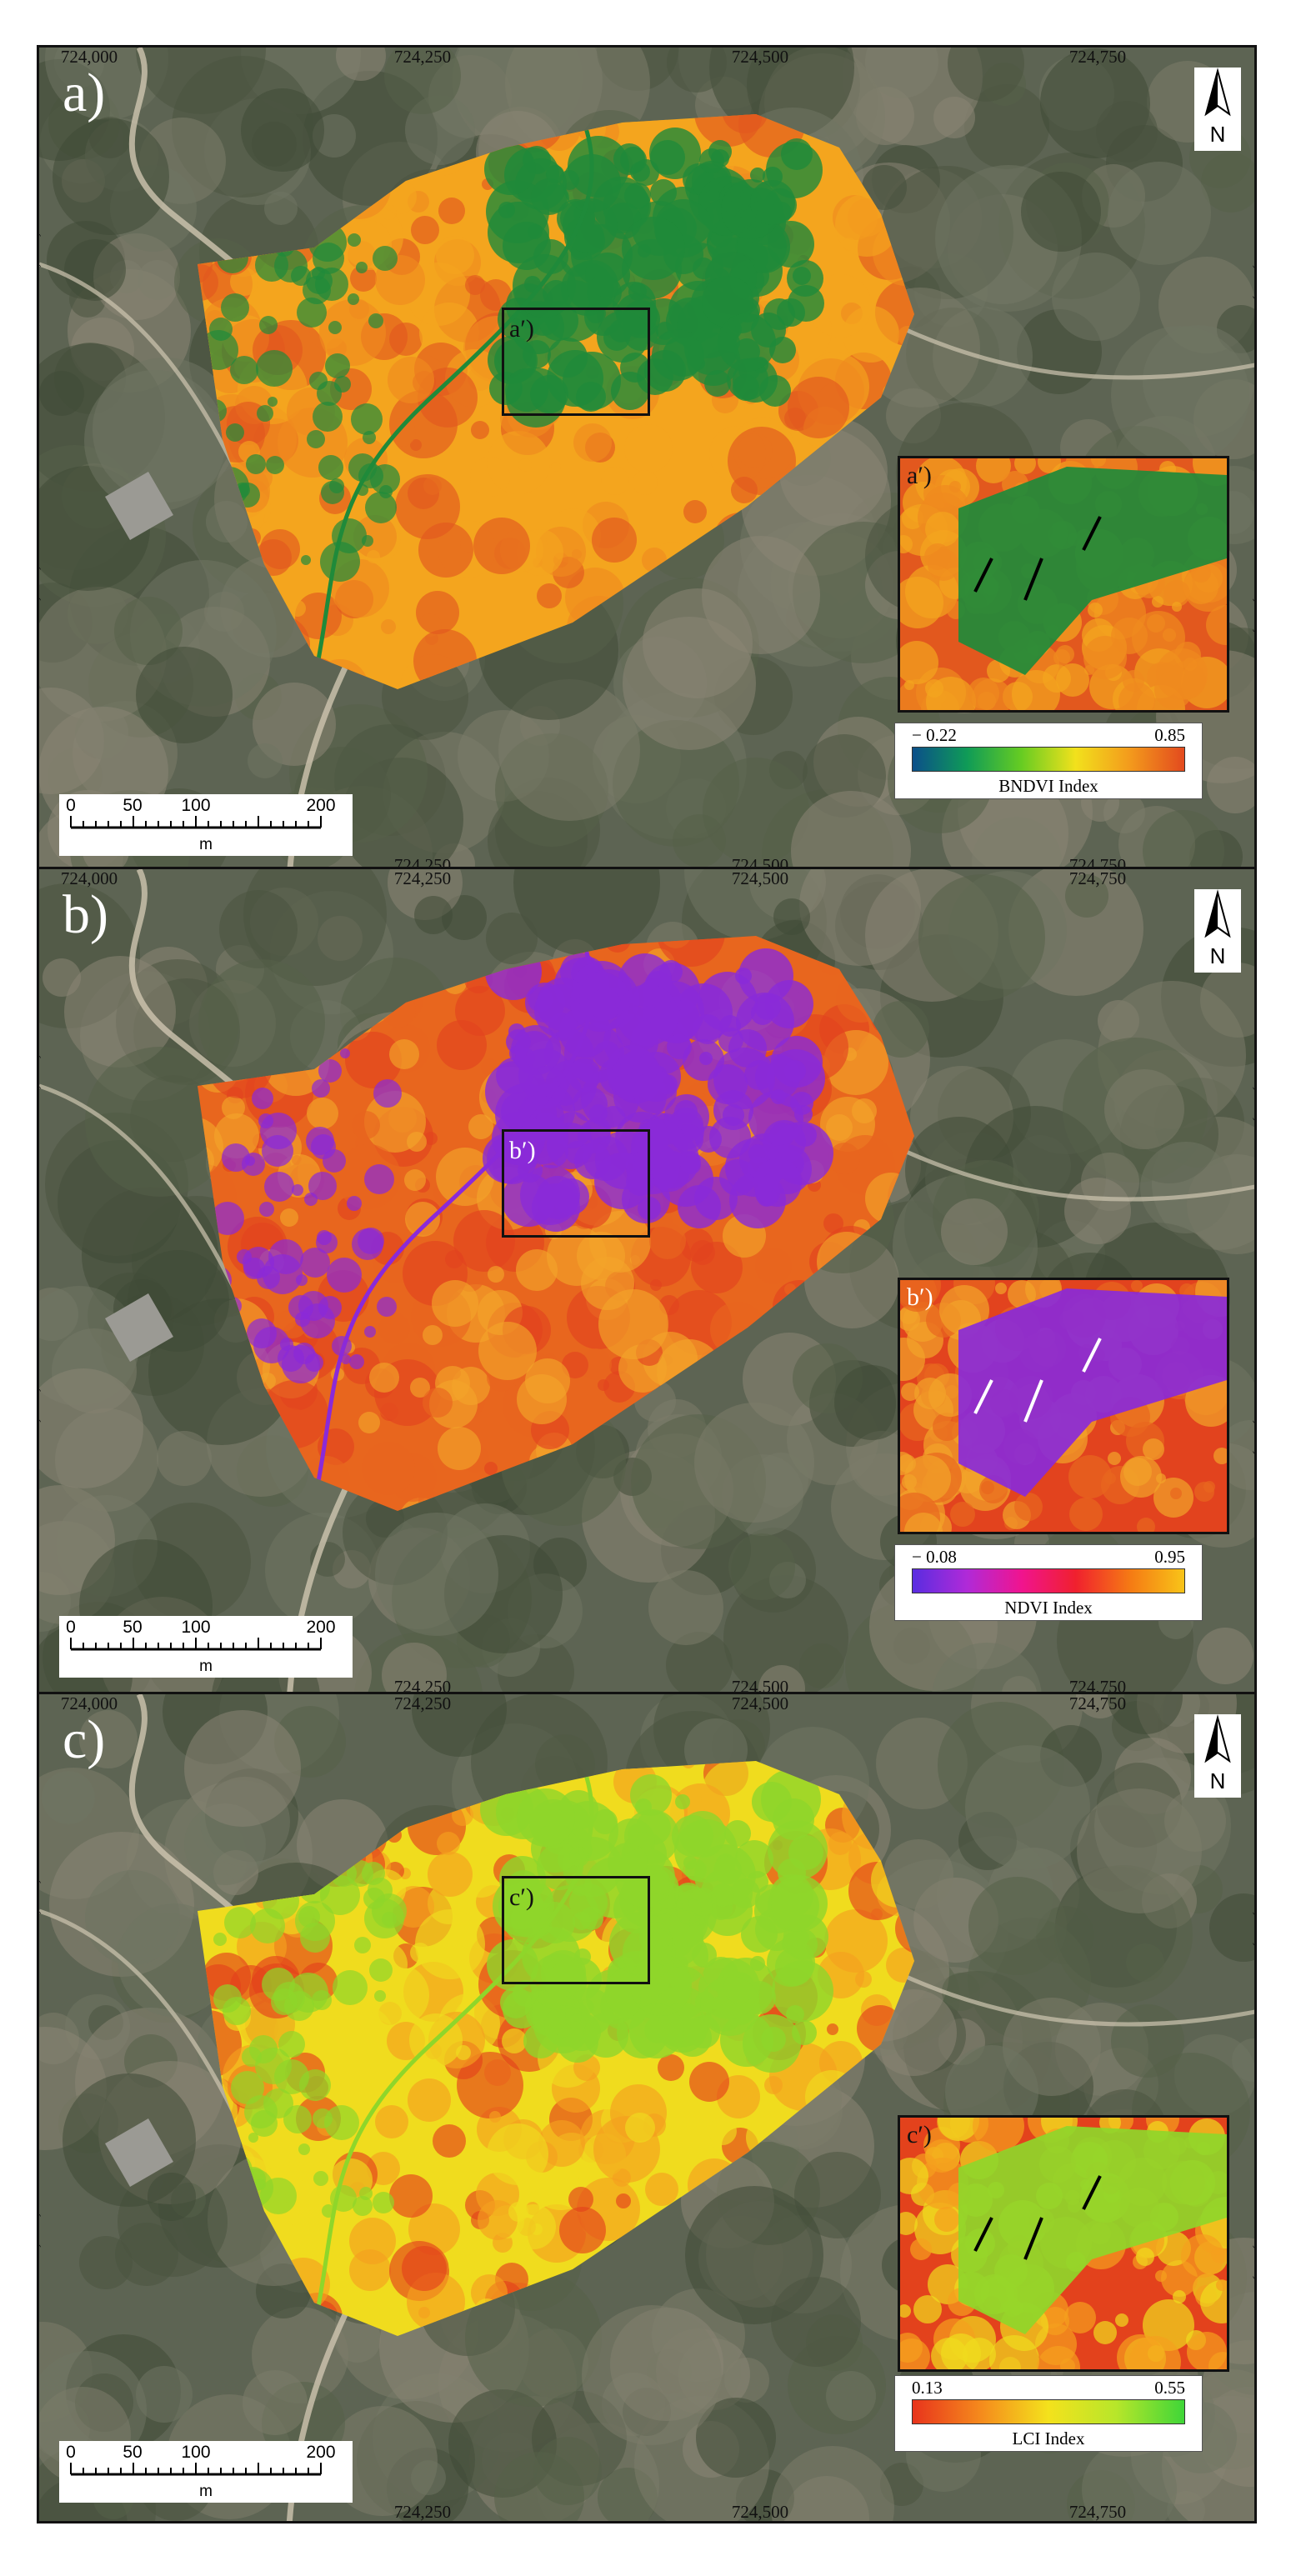  Describe the element at coordinates (84, 93) in the screenshot. I see `panel-letter: a)` at that location.